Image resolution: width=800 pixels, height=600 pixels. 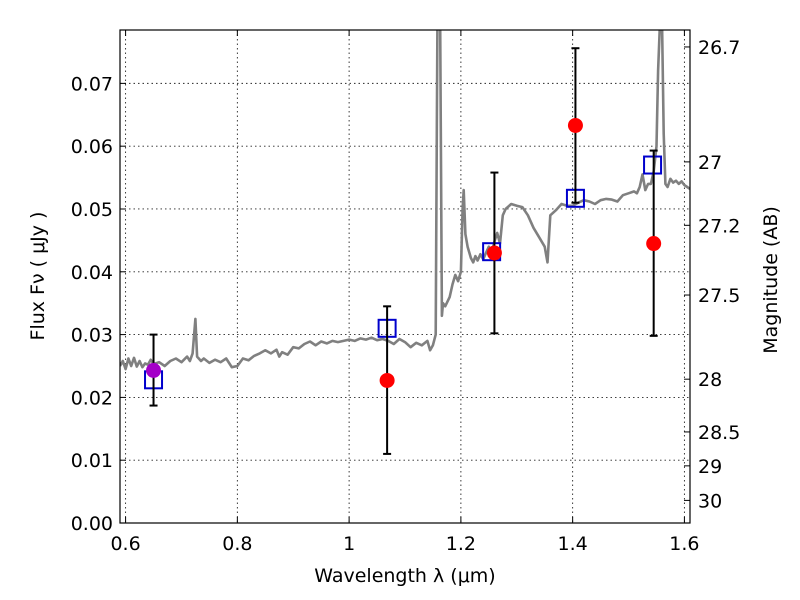 I want to click on model-point-square, so click(x=653, y=165).